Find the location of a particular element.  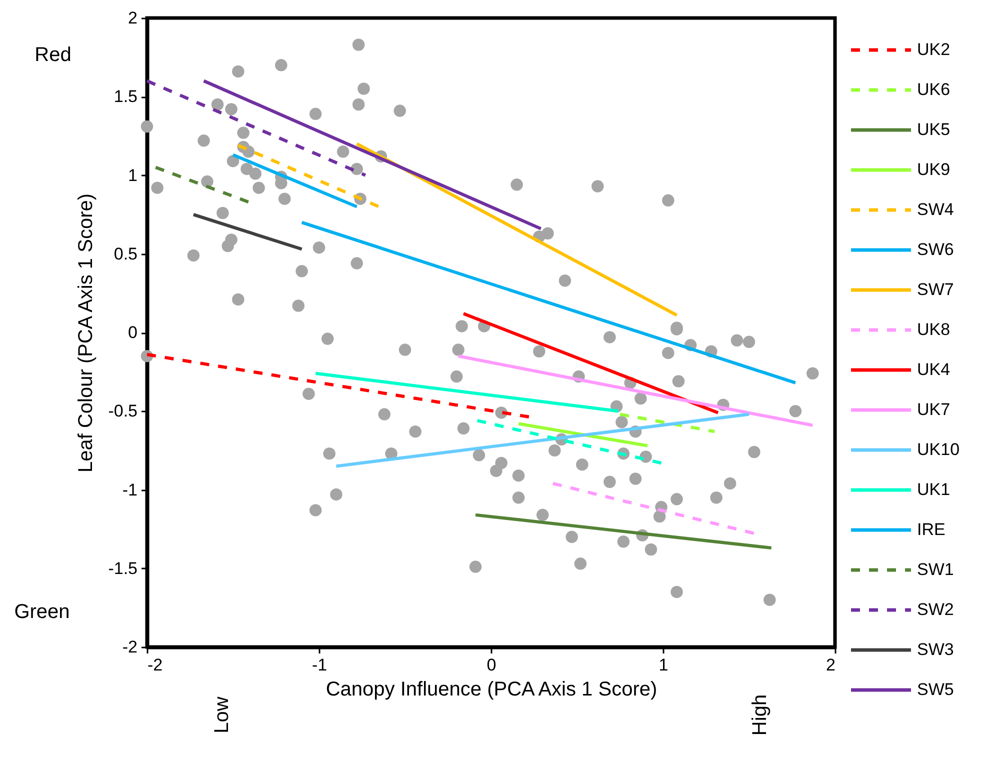

x-tick-label: -2 is located at coordinates (155, 665).